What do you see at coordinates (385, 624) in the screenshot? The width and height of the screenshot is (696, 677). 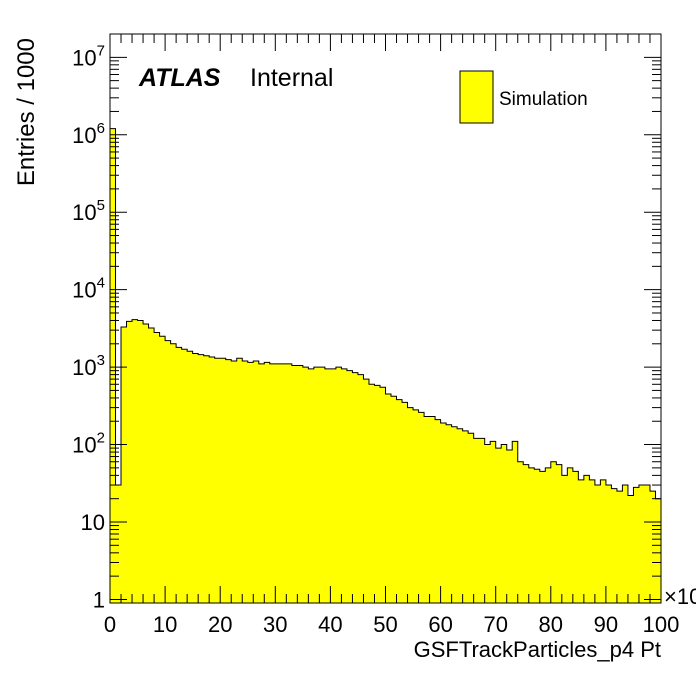 I see `x-tick-label: 50` at bounding box center [385, 624].